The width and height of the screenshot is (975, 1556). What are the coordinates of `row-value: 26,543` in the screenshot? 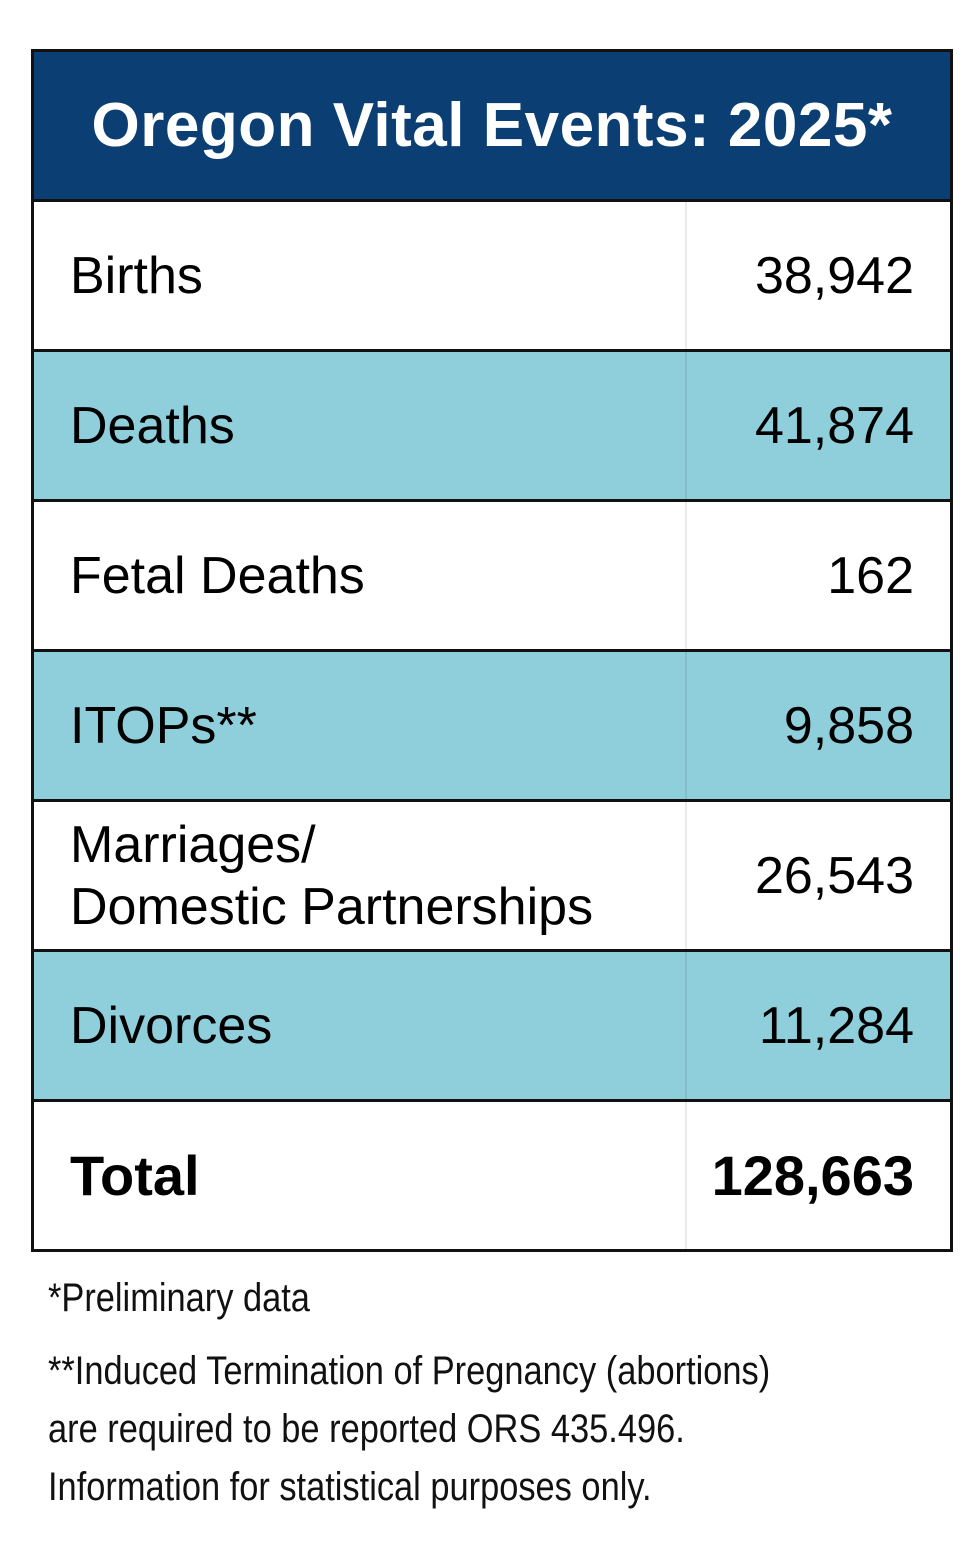 It's located at (834, 875).